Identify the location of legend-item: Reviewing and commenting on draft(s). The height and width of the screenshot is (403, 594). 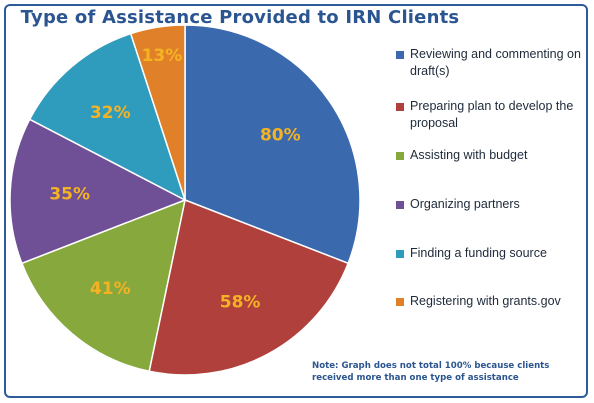
(490, 63).